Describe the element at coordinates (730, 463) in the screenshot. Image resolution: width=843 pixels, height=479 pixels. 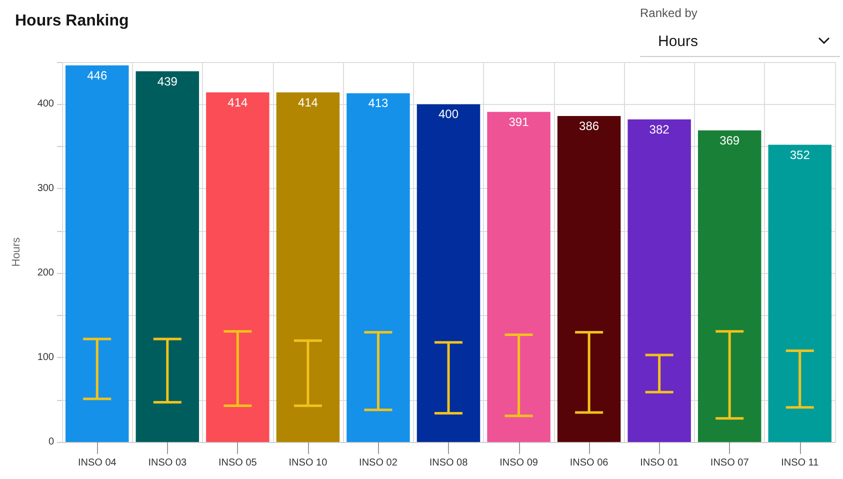
I see `x-tick-label: INSO 07` at that location.